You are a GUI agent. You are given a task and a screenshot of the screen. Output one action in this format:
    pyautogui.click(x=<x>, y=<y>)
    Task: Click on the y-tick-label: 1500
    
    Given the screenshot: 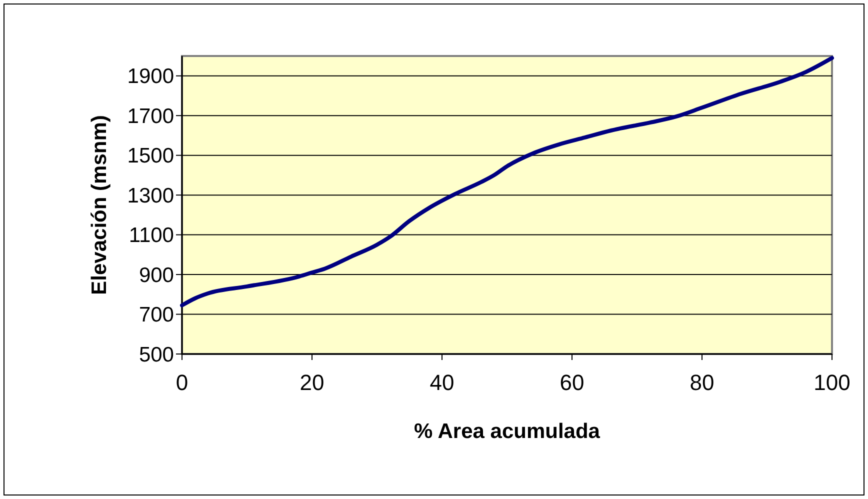 What is the action you would take?
    pyautogui.click(x=150, y=156)
    